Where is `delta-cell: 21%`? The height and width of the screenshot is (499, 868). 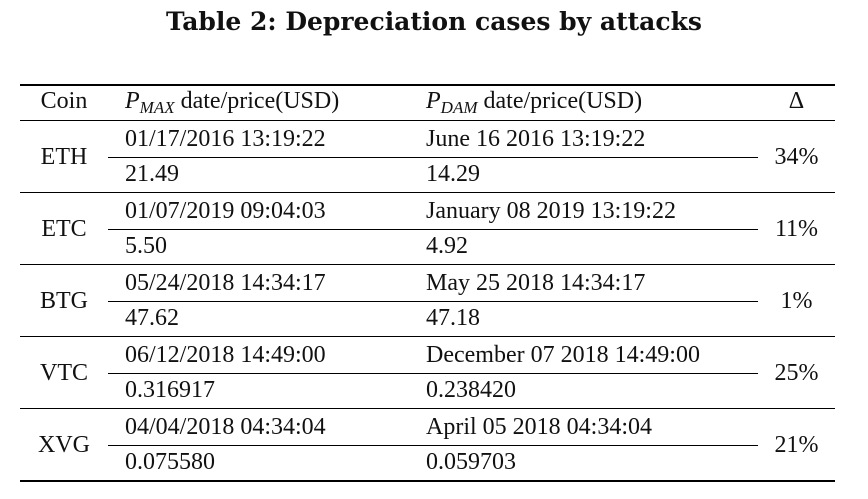 delta-cell: 21% is located at coordinates (796, 445).